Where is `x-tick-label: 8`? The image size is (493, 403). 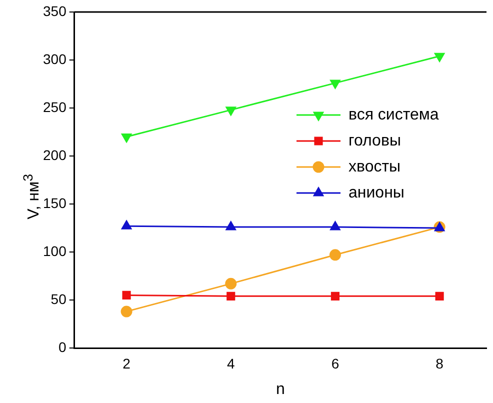
x-tick-label: 8 is located at coordinates (440, 363).